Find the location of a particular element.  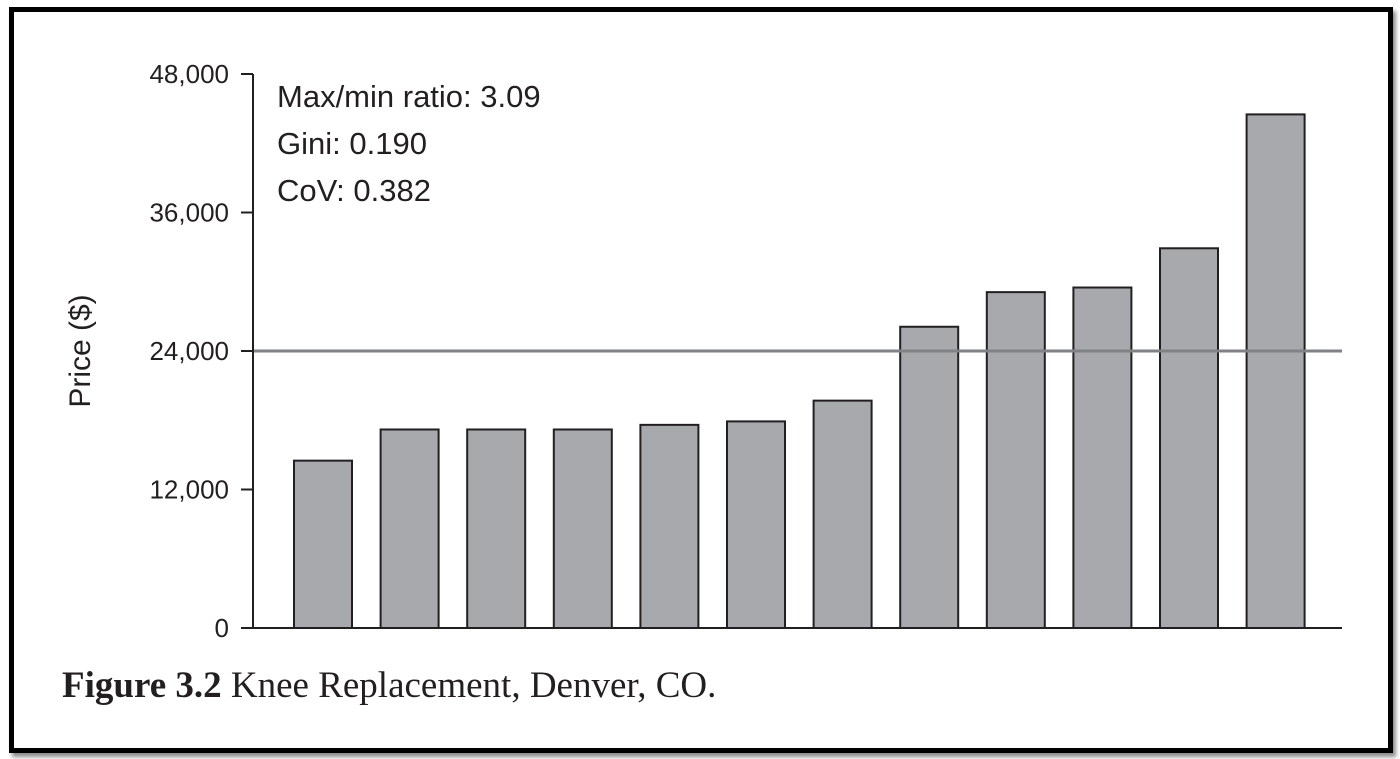

figure-caption: Figure 3.2 Knee Replacement, Denver, CO. is located at coordinates (389, 685).